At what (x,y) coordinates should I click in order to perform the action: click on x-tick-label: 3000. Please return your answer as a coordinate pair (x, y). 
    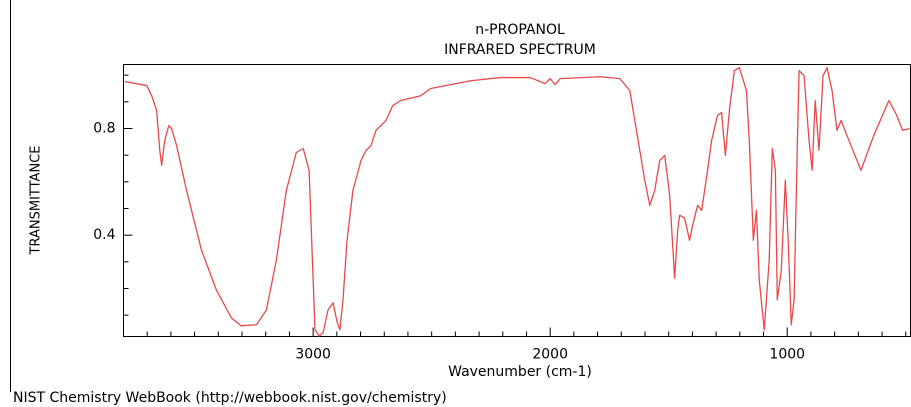
    Looking at the image, I should click on (313, 355).